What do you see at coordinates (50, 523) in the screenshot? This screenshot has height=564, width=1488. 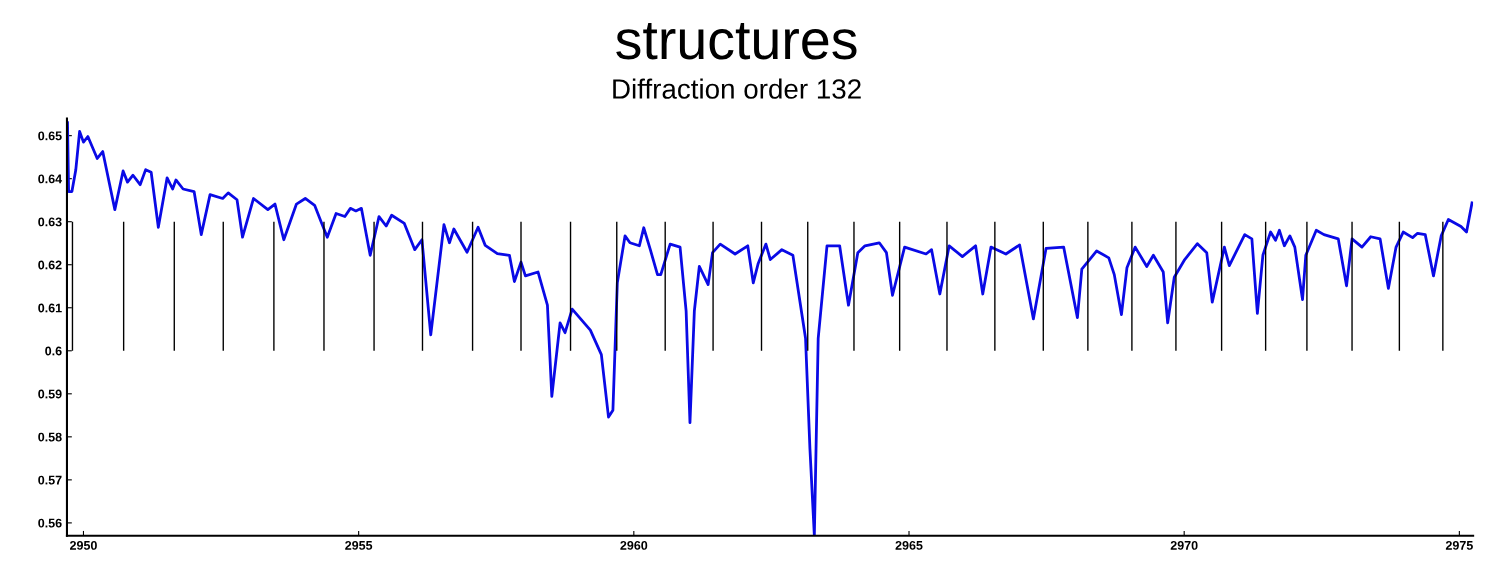 I see `y-tick-label: 0.56` at bounding box center [50, 523].